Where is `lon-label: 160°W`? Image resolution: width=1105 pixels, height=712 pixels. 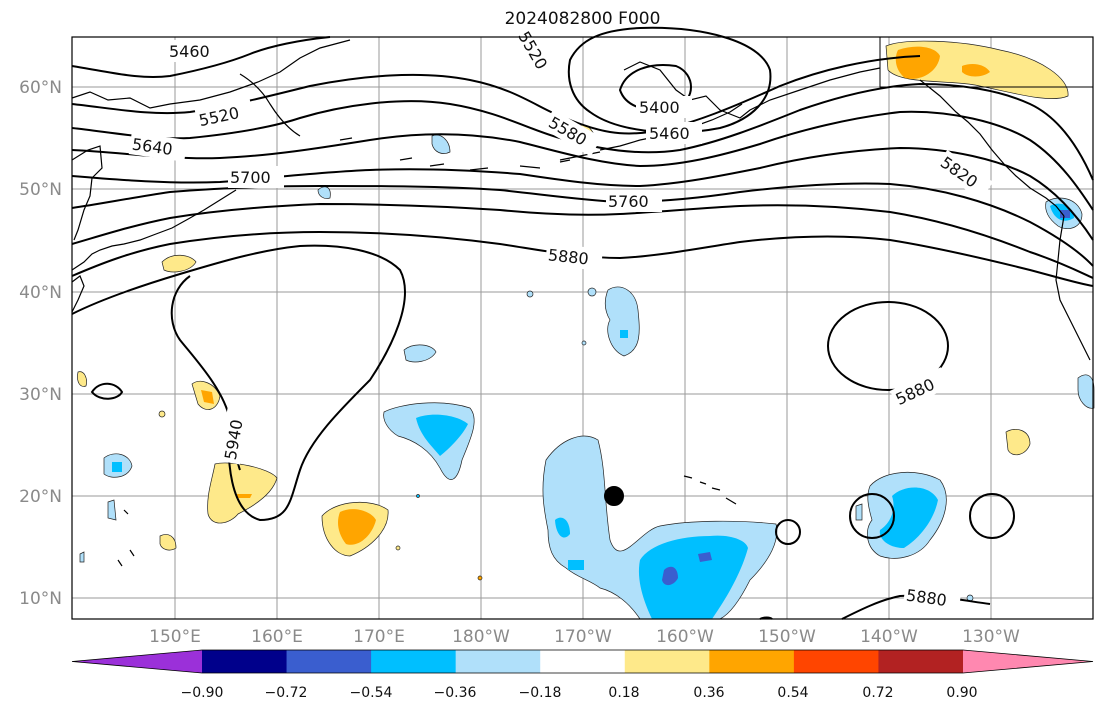 lon-label: 160°W is located at coordinates (685, 637).